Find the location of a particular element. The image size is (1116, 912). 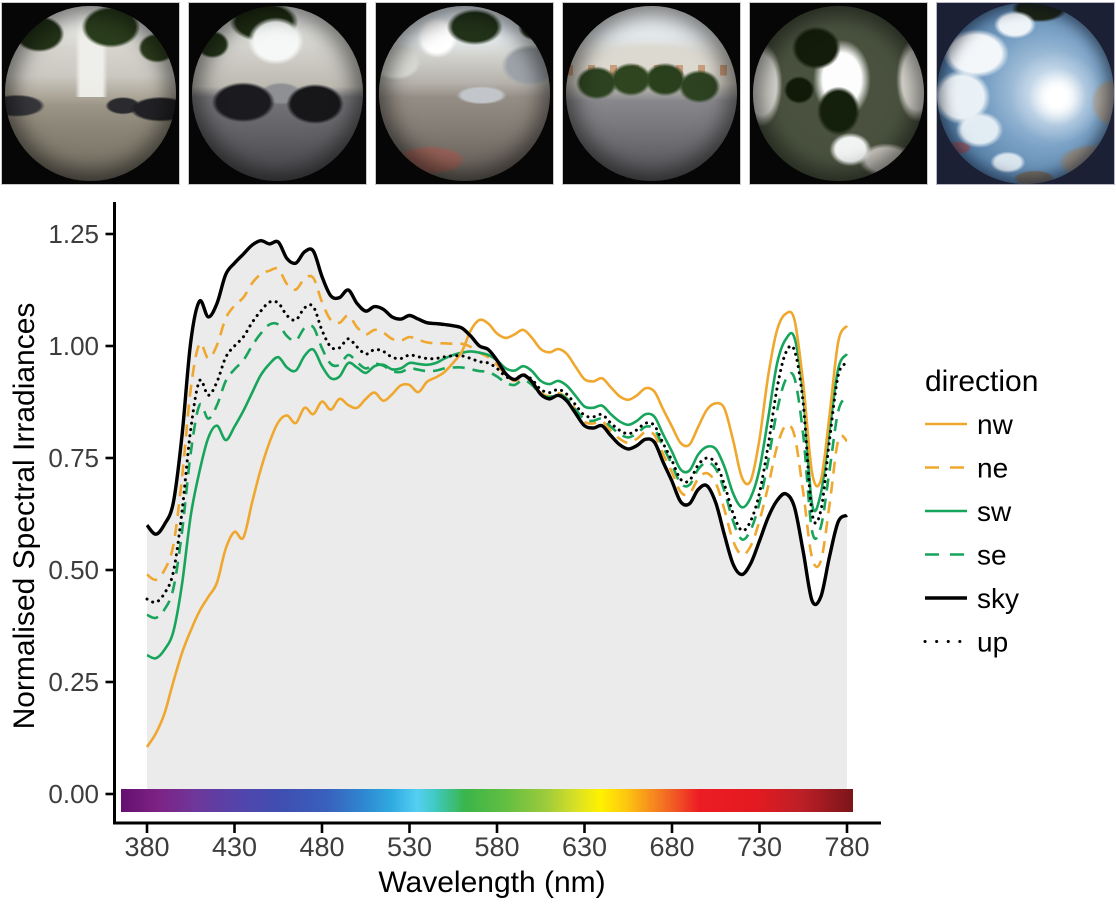

legend: direction nw ne sw se sky up is located at coordinates (980, 511).